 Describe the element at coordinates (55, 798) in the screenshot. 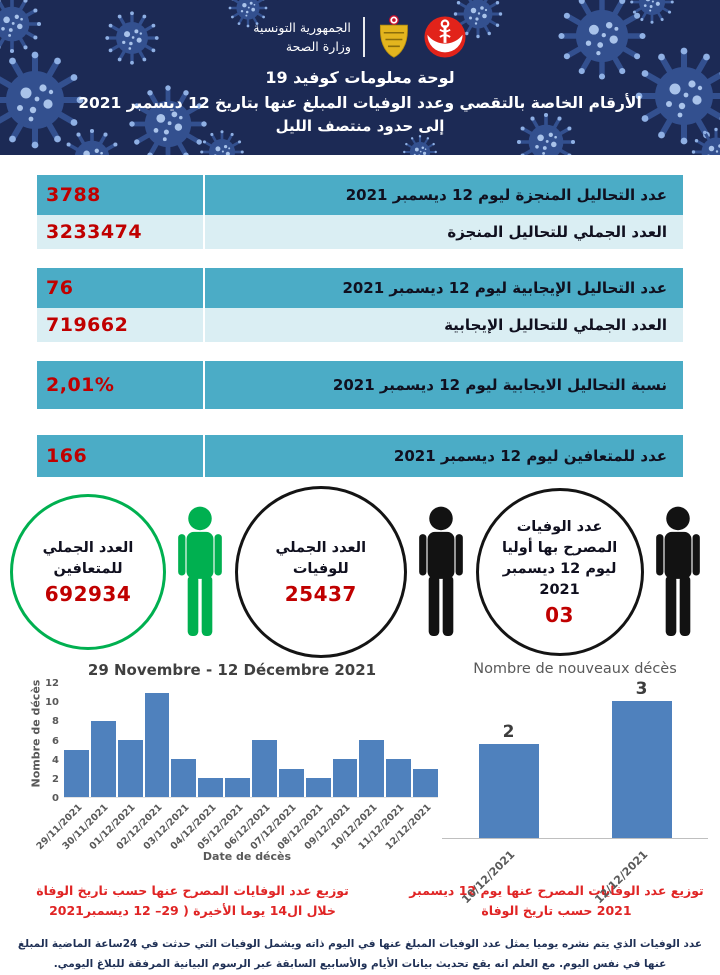

I see `y-tick: 0` at that location.